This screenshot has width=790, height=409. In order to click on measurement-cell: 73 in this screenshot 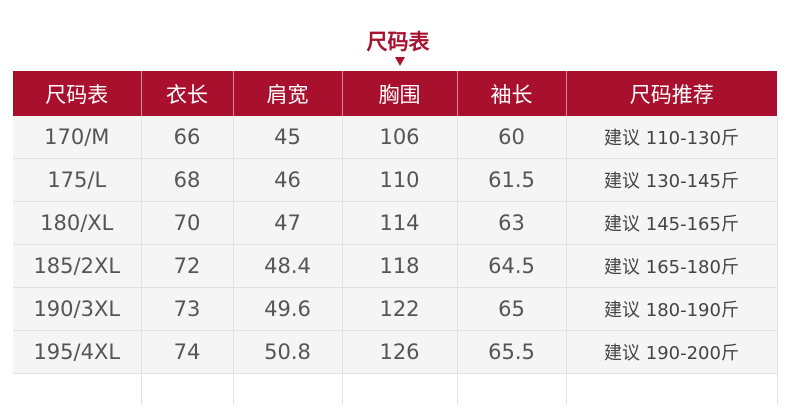, I will do `click(187, 309)`.